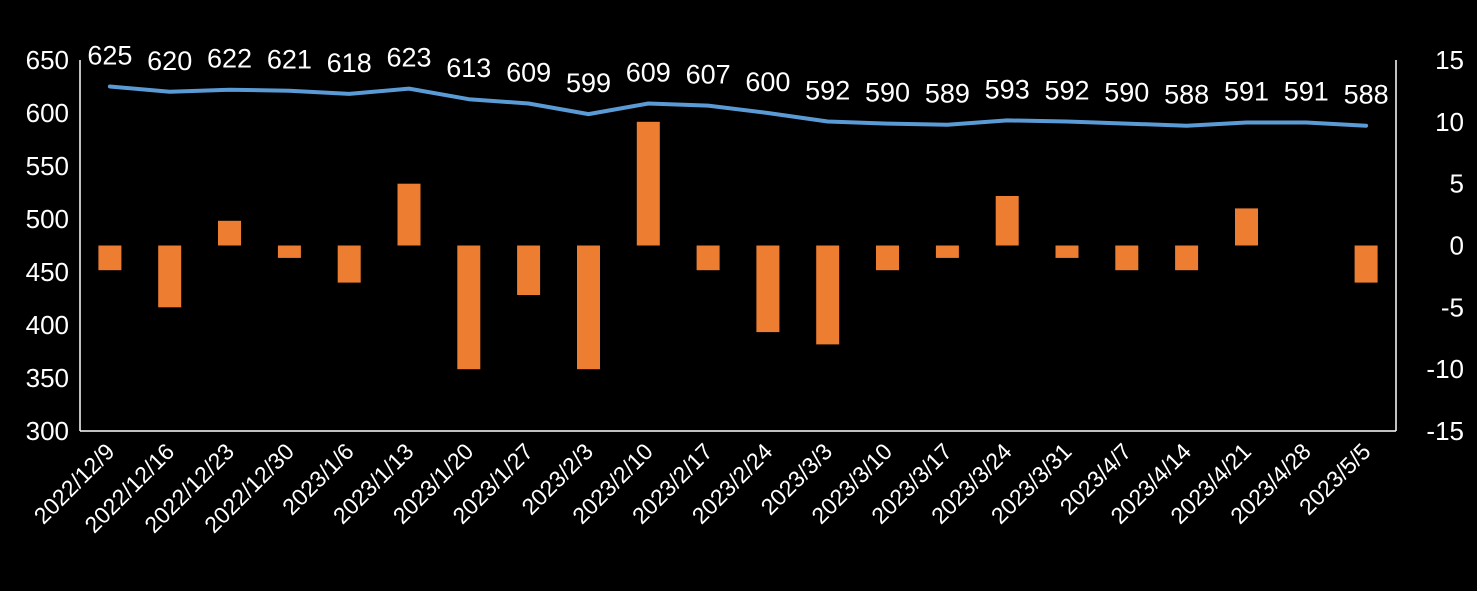  Describe the element at coordinates (47, 272) in the screenshot. I see `left-tick-3: 450` at that location.